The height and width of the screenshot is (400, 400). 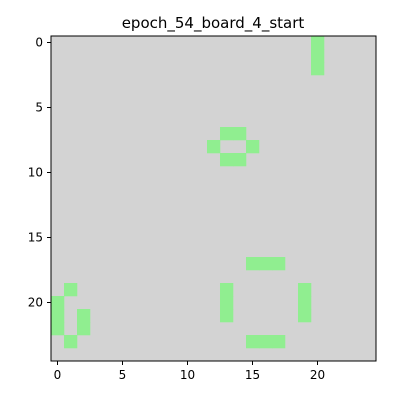 What do you see at coordinates (35, 303) in the screenshot?
I see `y-tick-label: 20` at bounding box center [35, 303].